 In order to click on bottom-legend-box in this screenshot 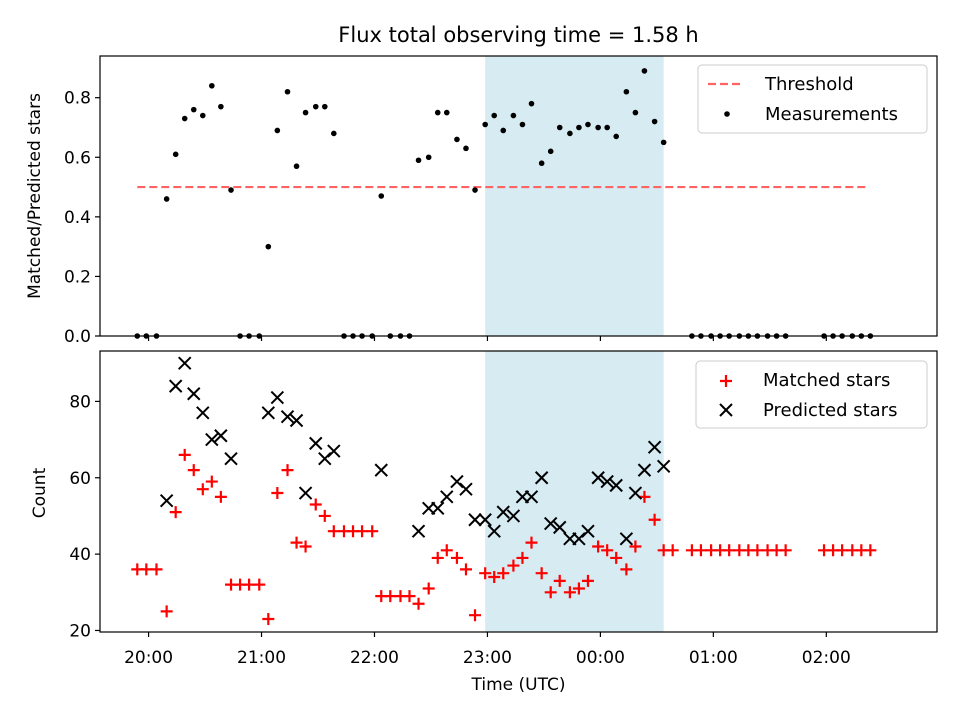, I will do `click(811, 394)`.